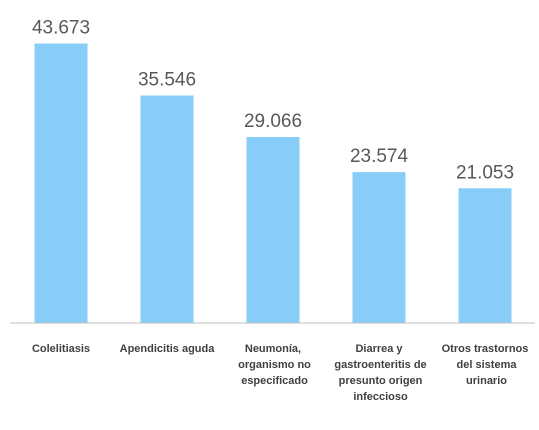  What do you see at coordinates (167, 80) in the screenshot?
I see `value-label: 35.546` at bounding box center [167, 80].